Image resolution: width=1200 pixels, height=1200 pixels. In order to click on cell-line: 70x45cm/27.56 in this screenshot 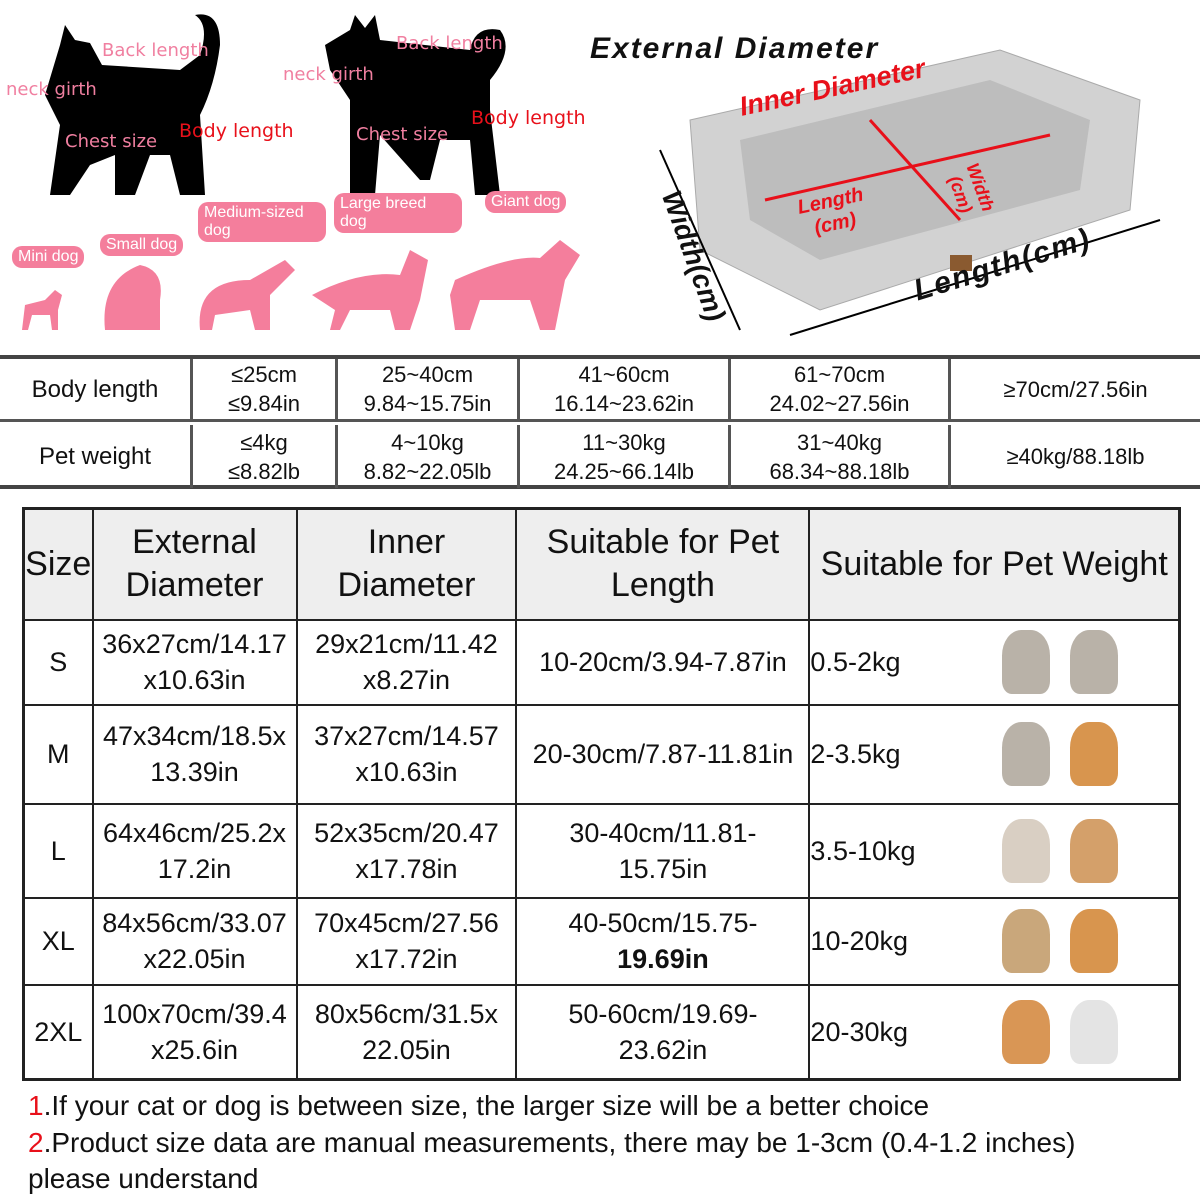, I will do `click(406, 923)`.